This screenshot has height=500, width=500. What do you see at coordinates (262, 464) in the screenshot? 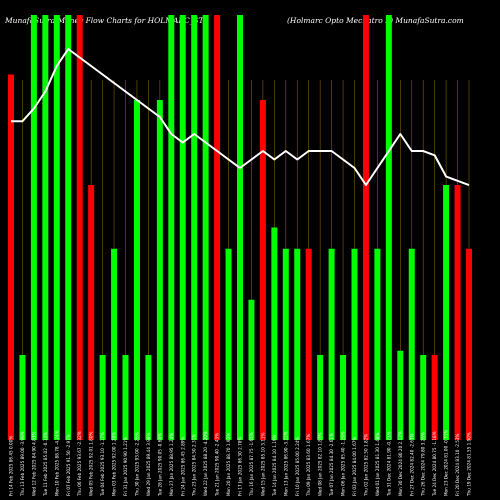
I see `x-tick-label: Wed 15 Jan 2025 85.10 3.11%` at bounding box center [262, 464].